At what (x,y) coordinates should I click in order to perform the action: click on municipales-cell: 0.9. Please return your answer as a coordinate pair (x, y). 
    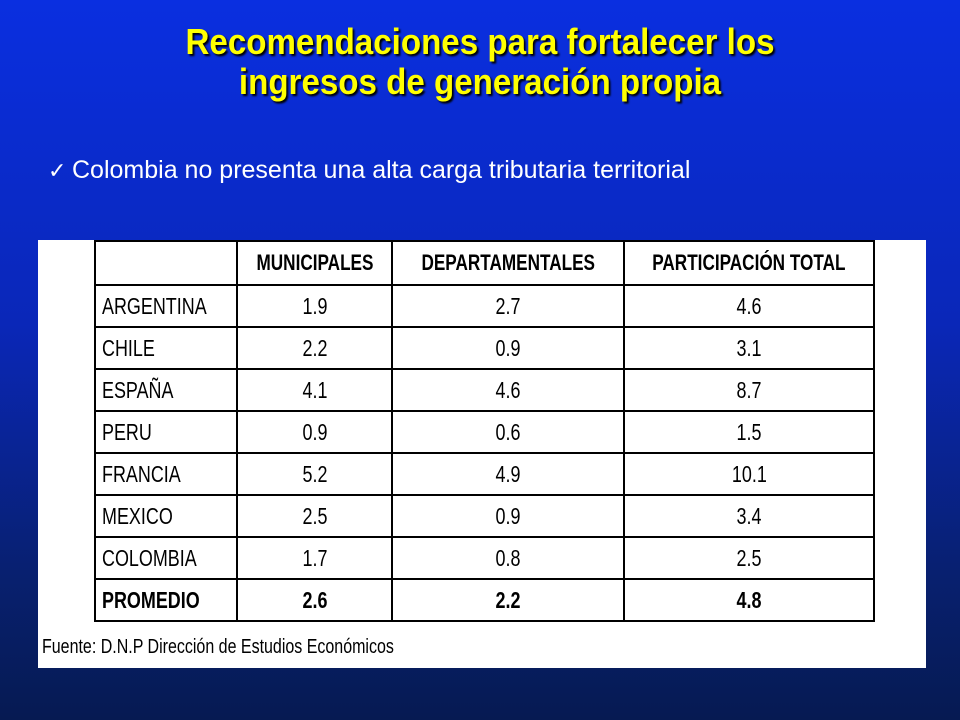
    Looking at the image, I should click on (315, 432).